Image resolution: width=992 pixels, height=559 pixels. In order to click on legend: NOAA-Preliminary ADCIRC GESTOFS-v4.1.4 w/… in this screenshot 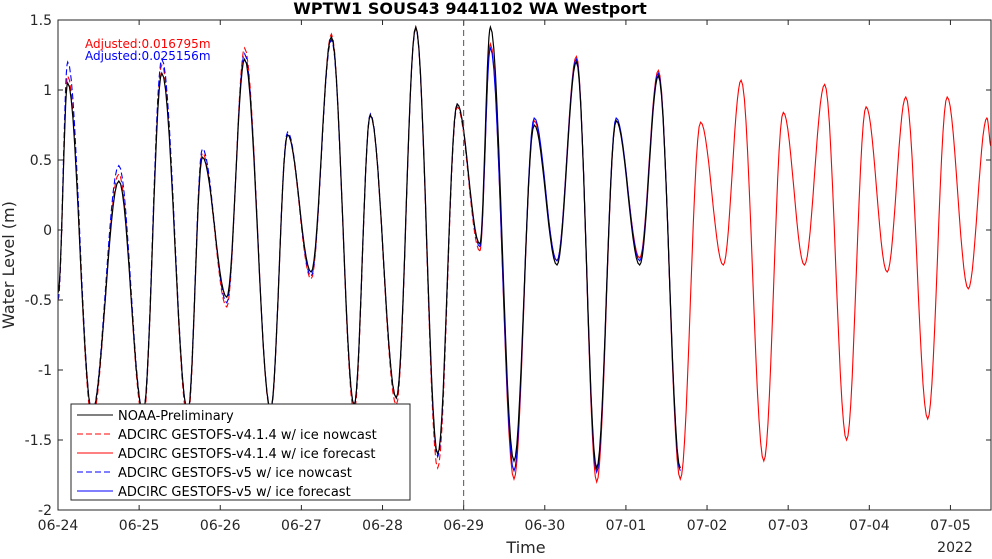, I will do `click(240, 452)`.